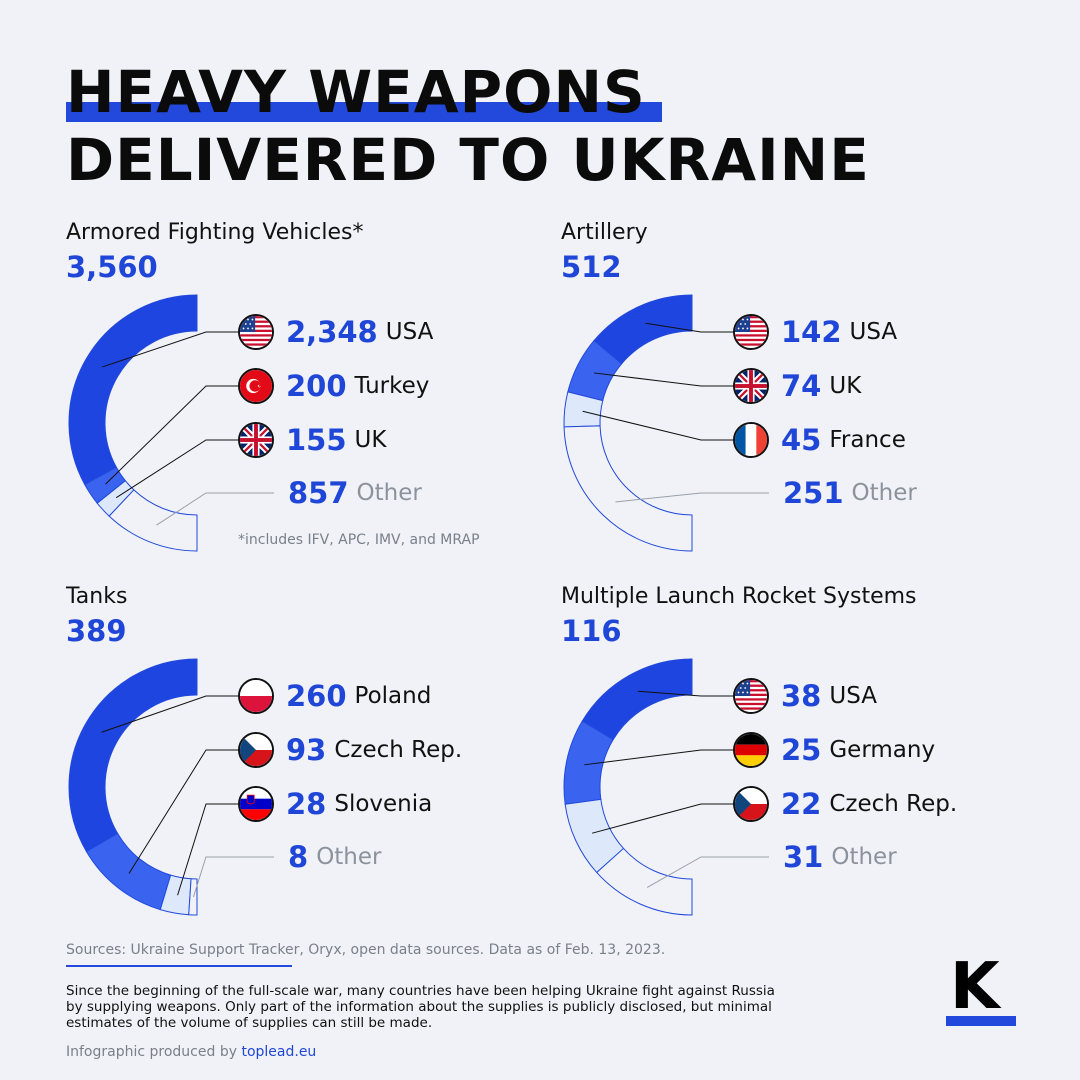 The height and width of the screenshot is (1080, 1080). What do you see at coordinates (751, 750) in the screenshot?
I see `flag-de-icon` at bounding box center [751, 750].